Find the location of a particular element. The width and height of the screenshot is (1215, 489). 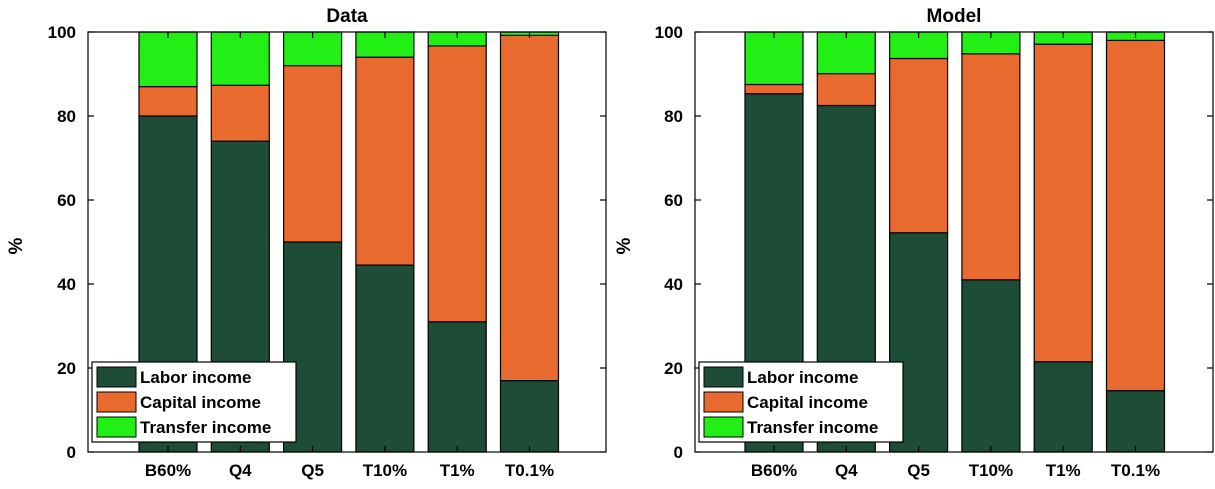

chart-title: Data is located at coordinates (347, 16).